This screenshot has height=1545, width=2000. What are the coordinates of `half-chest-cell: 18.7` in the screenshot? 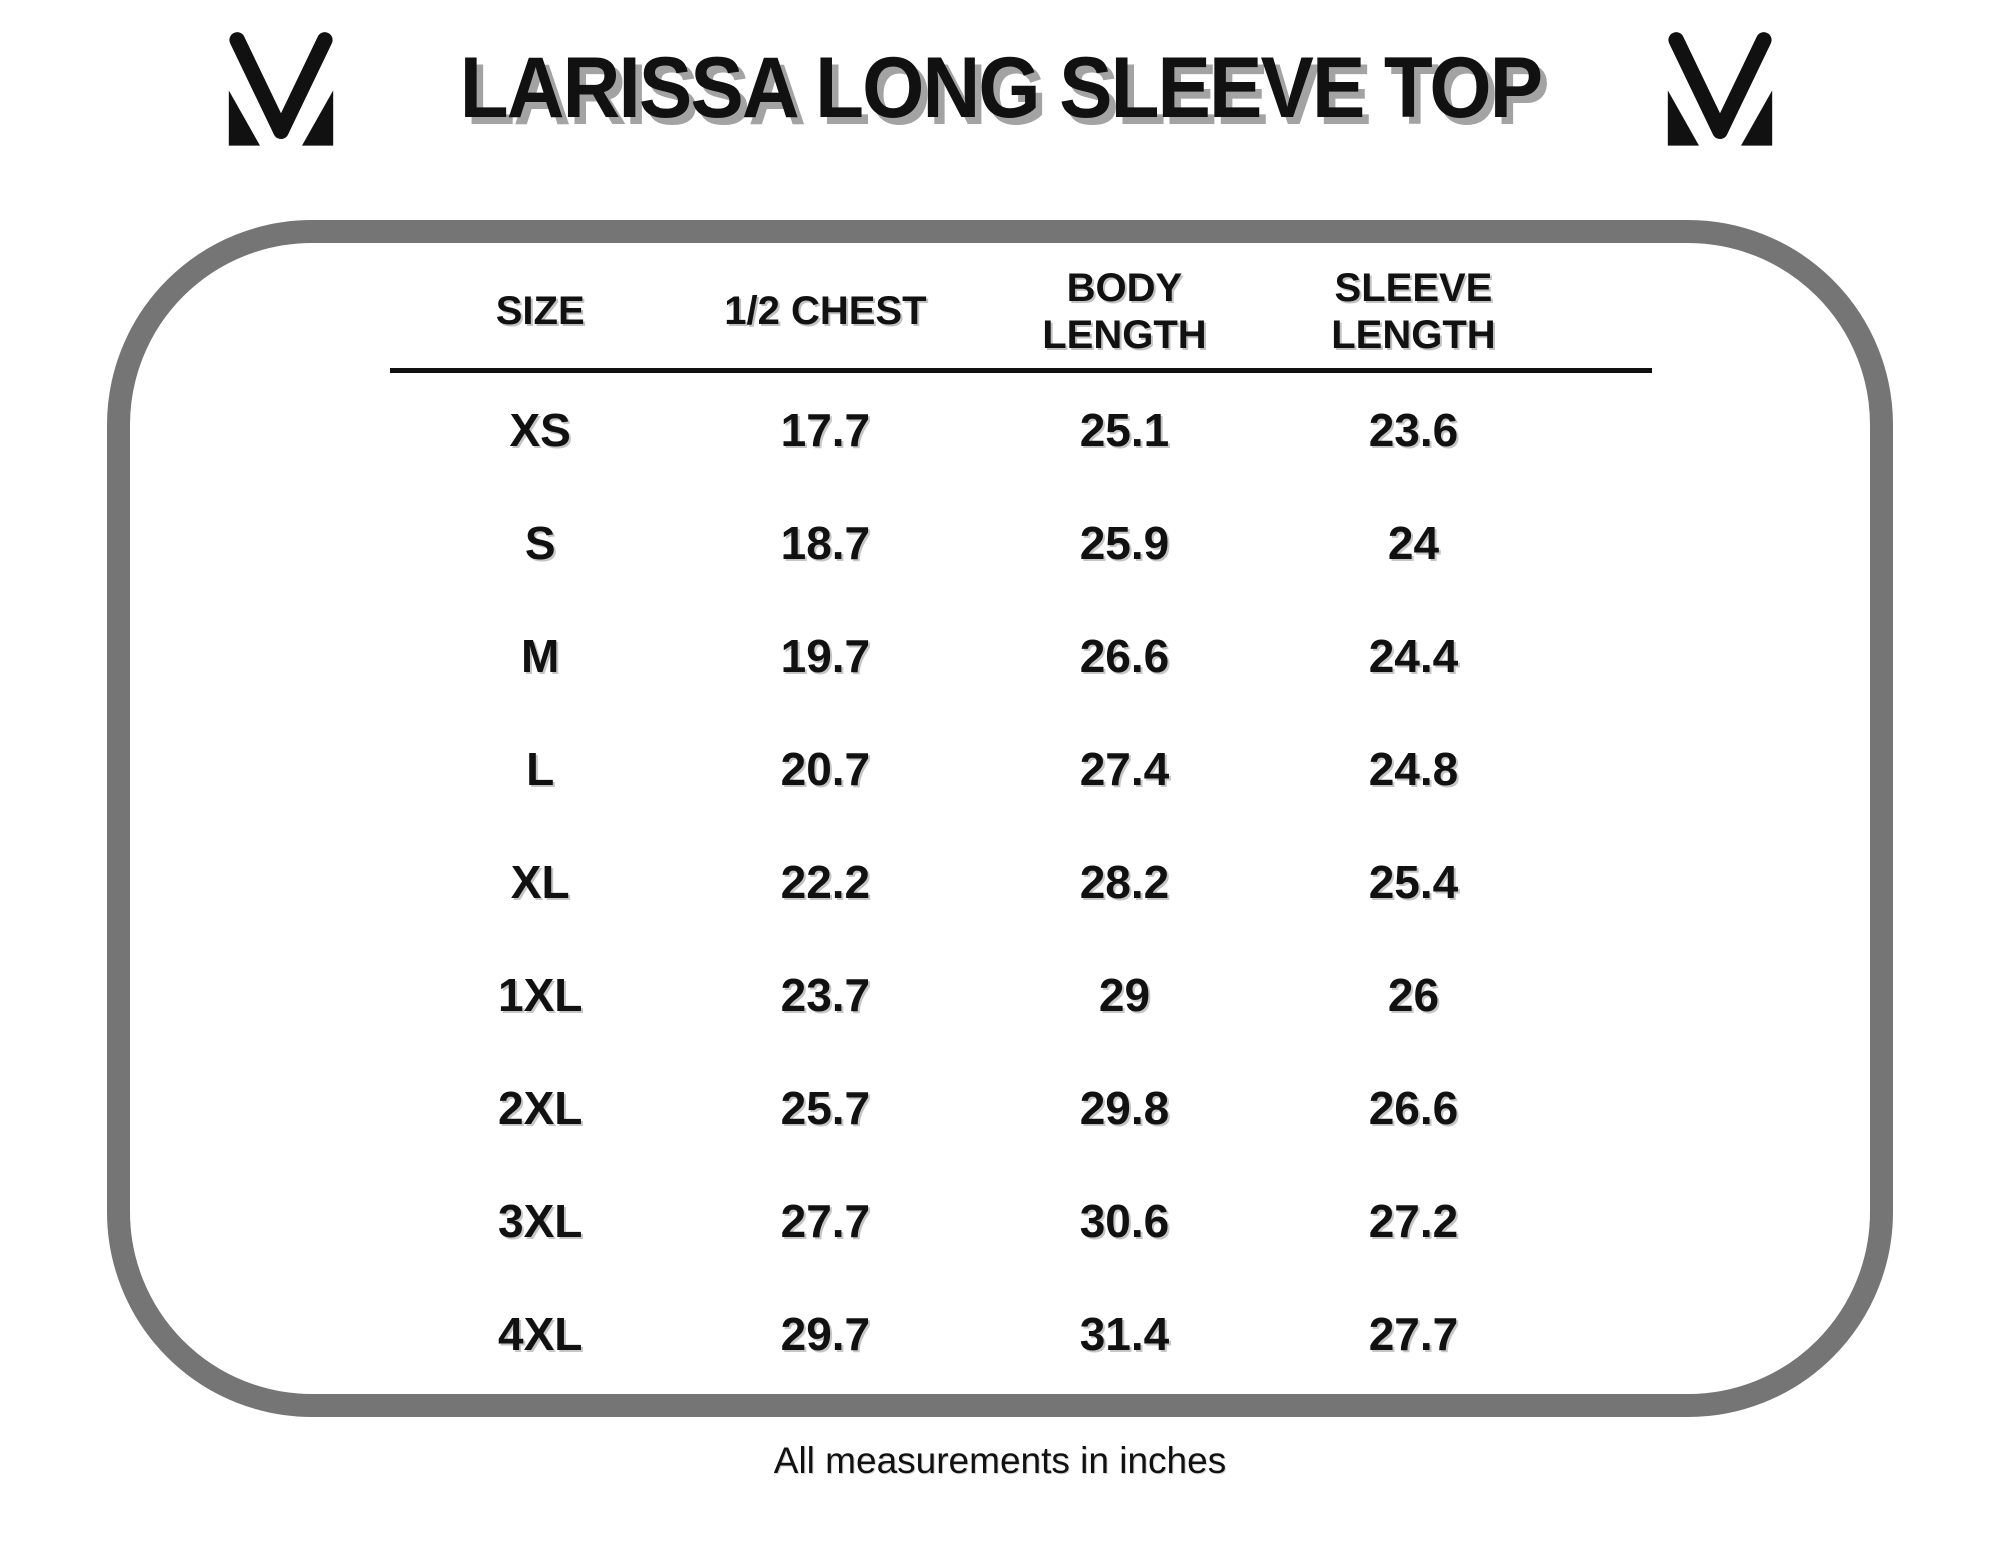 It's located at (825, 542).